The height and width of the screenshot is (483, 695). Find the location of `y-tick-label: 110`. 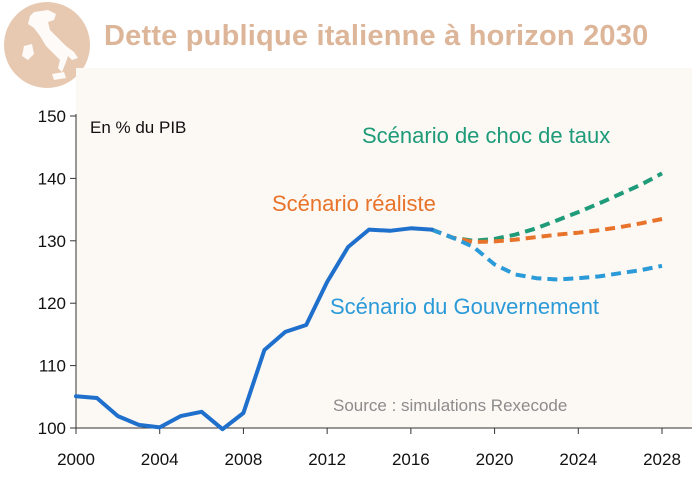

y-tick-label: 110 is located at coordinates (52, 366).